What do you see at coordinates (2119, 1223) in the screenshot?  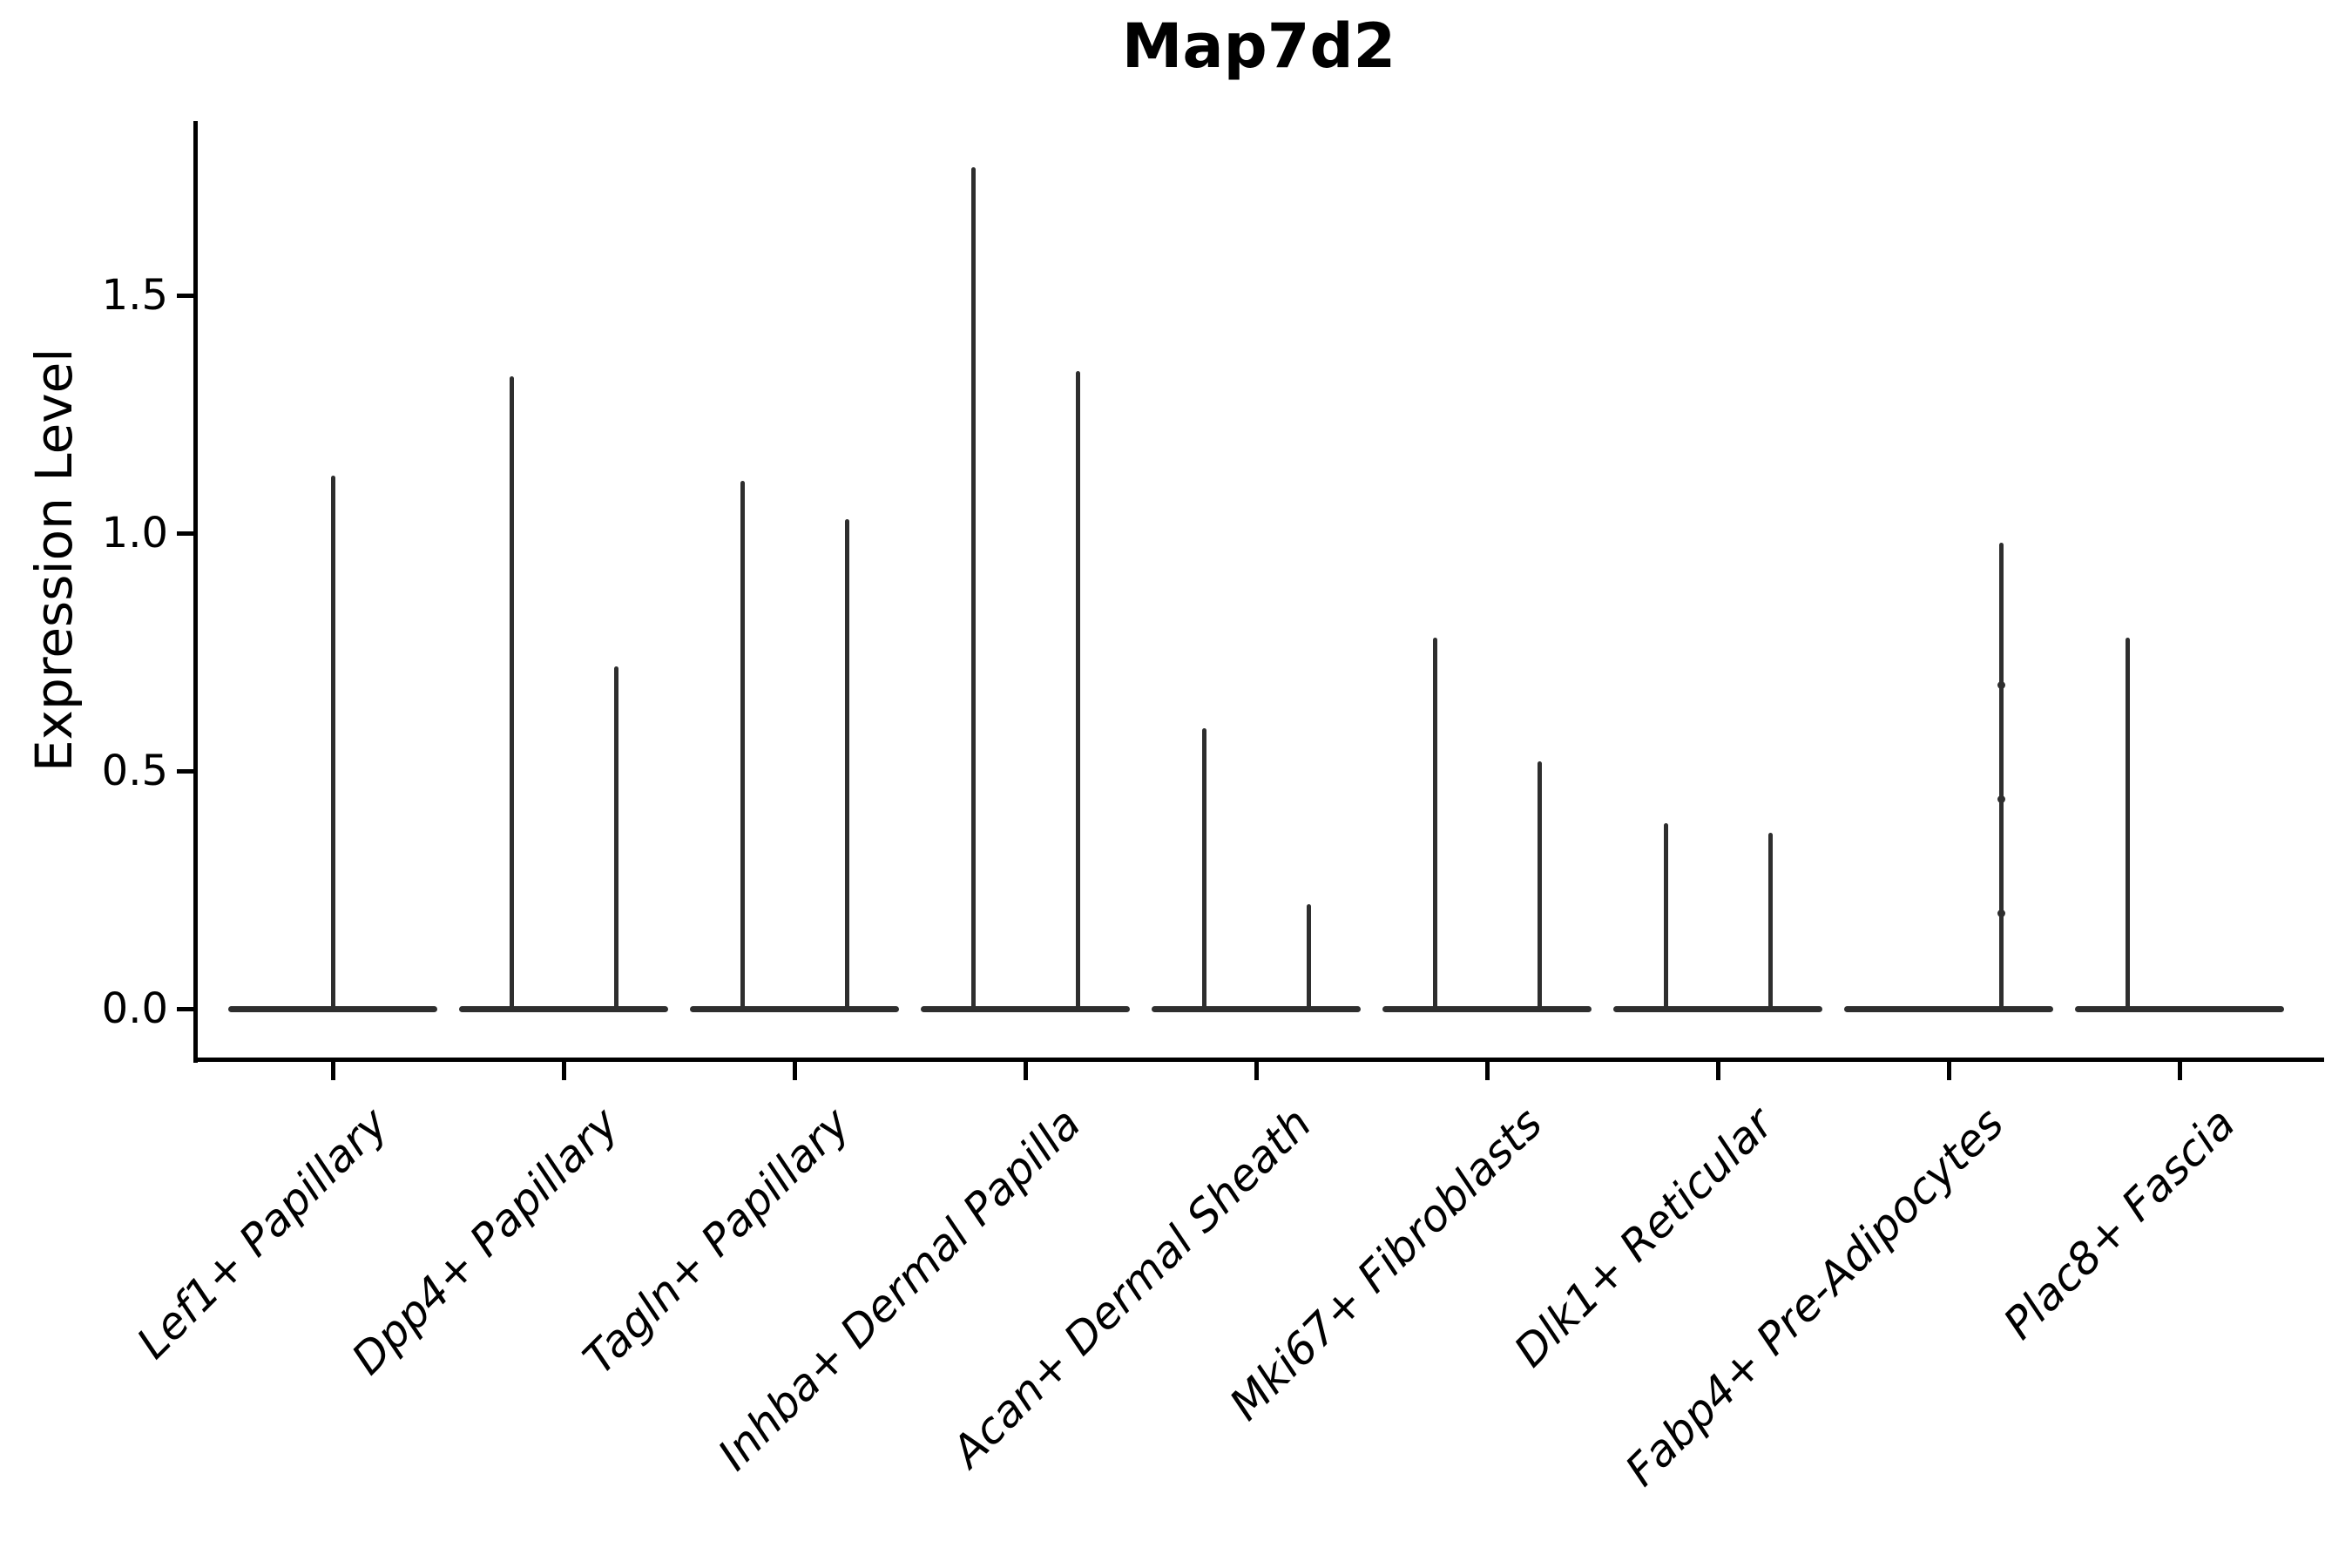 I see `x-tick-label: Plac8+ Fascia` at bounding box center [2119, 1223].